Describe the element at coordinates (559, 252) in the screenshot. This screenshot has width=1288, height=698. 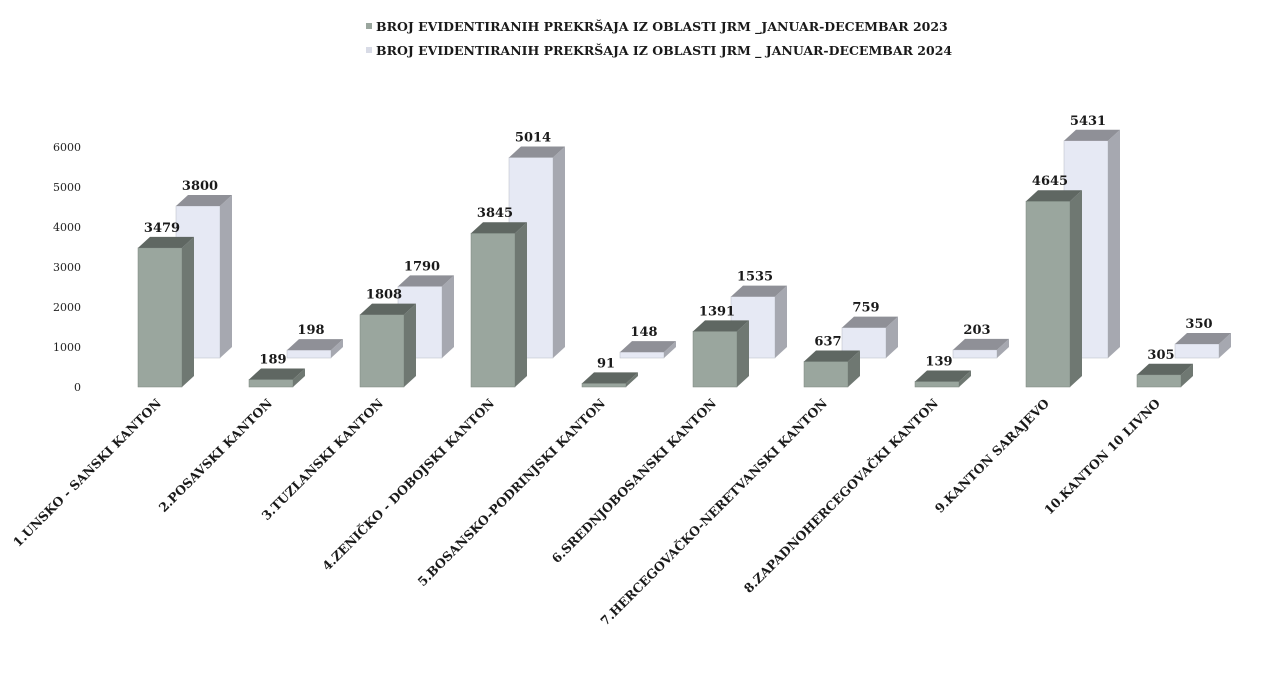
I see `bar-2024-4-side` at that location.